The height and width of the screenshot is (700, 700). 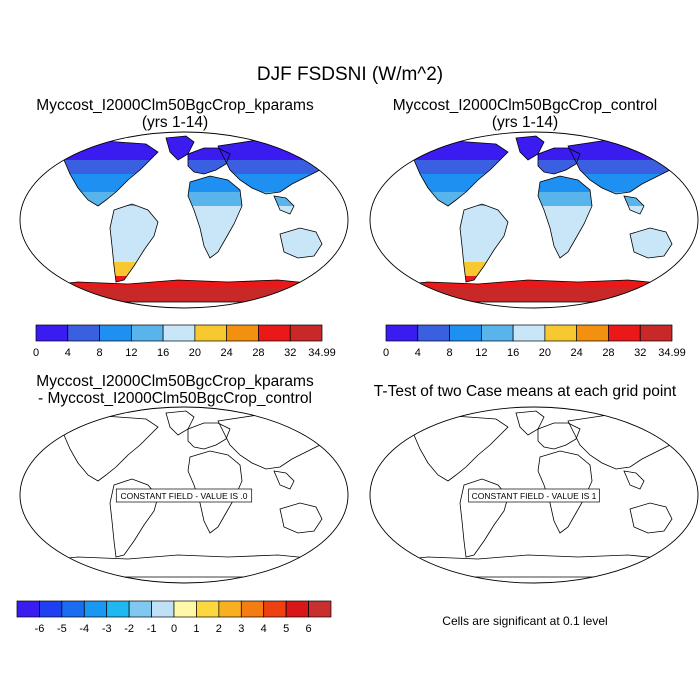 What do you see at coordinates (129, 629) in the screenshot?
I see `colorbar-tick-label: -2` at bounding box center [129, 629].